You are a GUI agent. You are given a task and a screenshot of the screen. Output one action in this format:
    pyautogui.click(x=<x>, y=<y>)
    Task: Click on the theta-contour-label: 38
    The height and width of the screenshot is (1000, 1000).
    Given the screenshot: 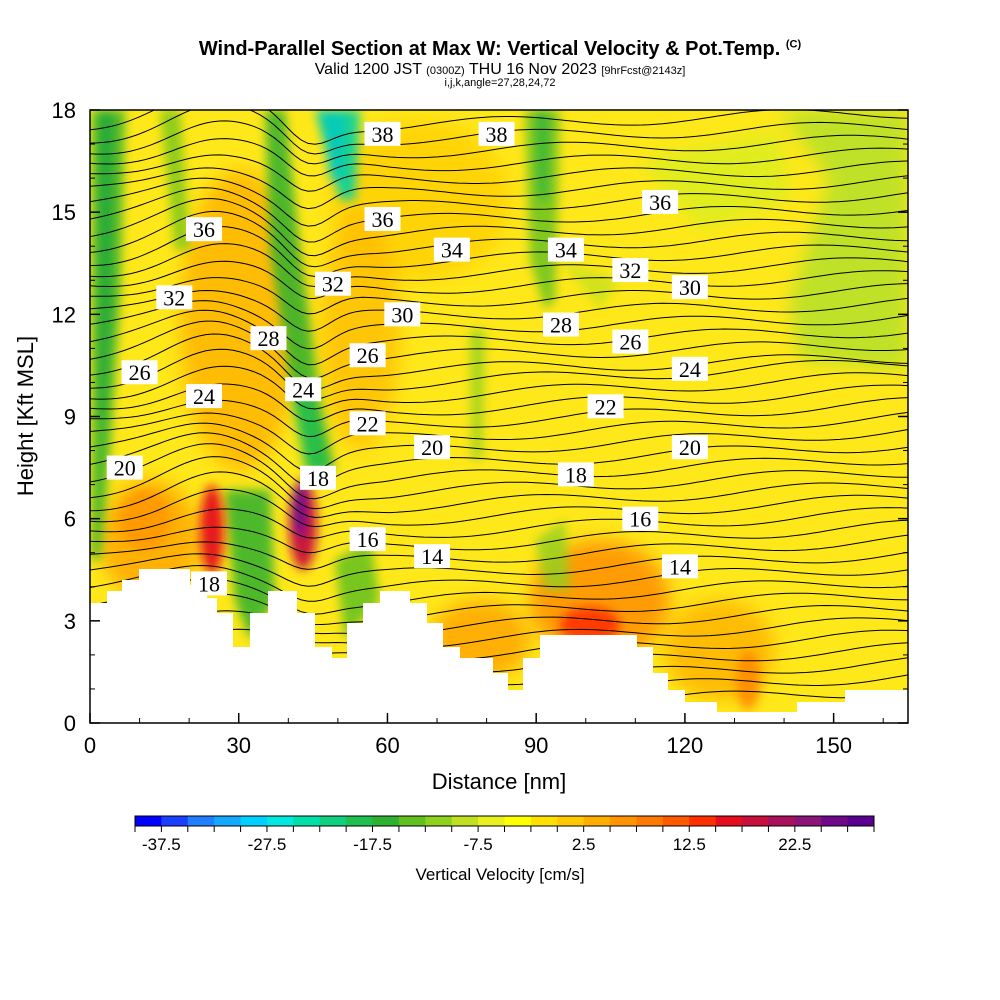 What is the action you would take?
    pyautogui.click(x=382, y=134)
    